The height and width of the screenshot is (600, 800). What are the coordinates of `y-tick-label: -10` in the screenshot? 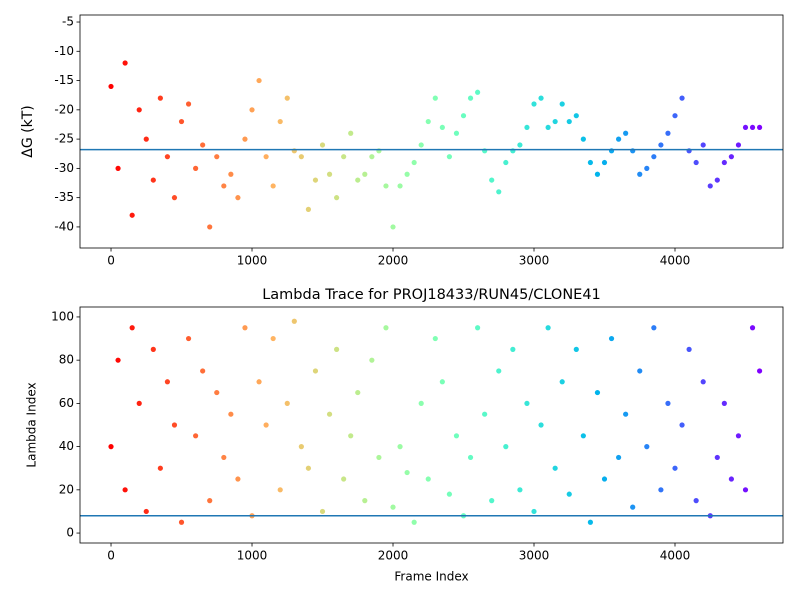 It's located at (64, 51).